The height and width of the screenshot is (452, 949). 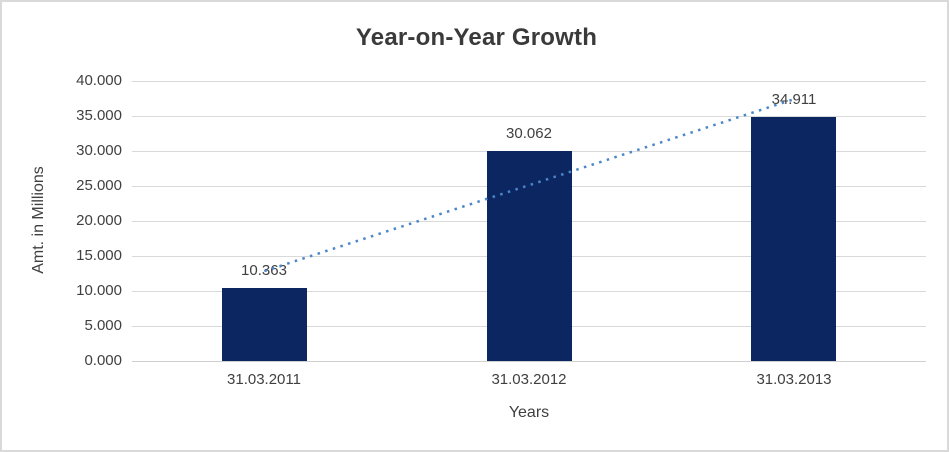 What do you see at coordinates (529, 256) in the screenshot?
I see `bar-31.03.2012` at bounding box center [529, 256].